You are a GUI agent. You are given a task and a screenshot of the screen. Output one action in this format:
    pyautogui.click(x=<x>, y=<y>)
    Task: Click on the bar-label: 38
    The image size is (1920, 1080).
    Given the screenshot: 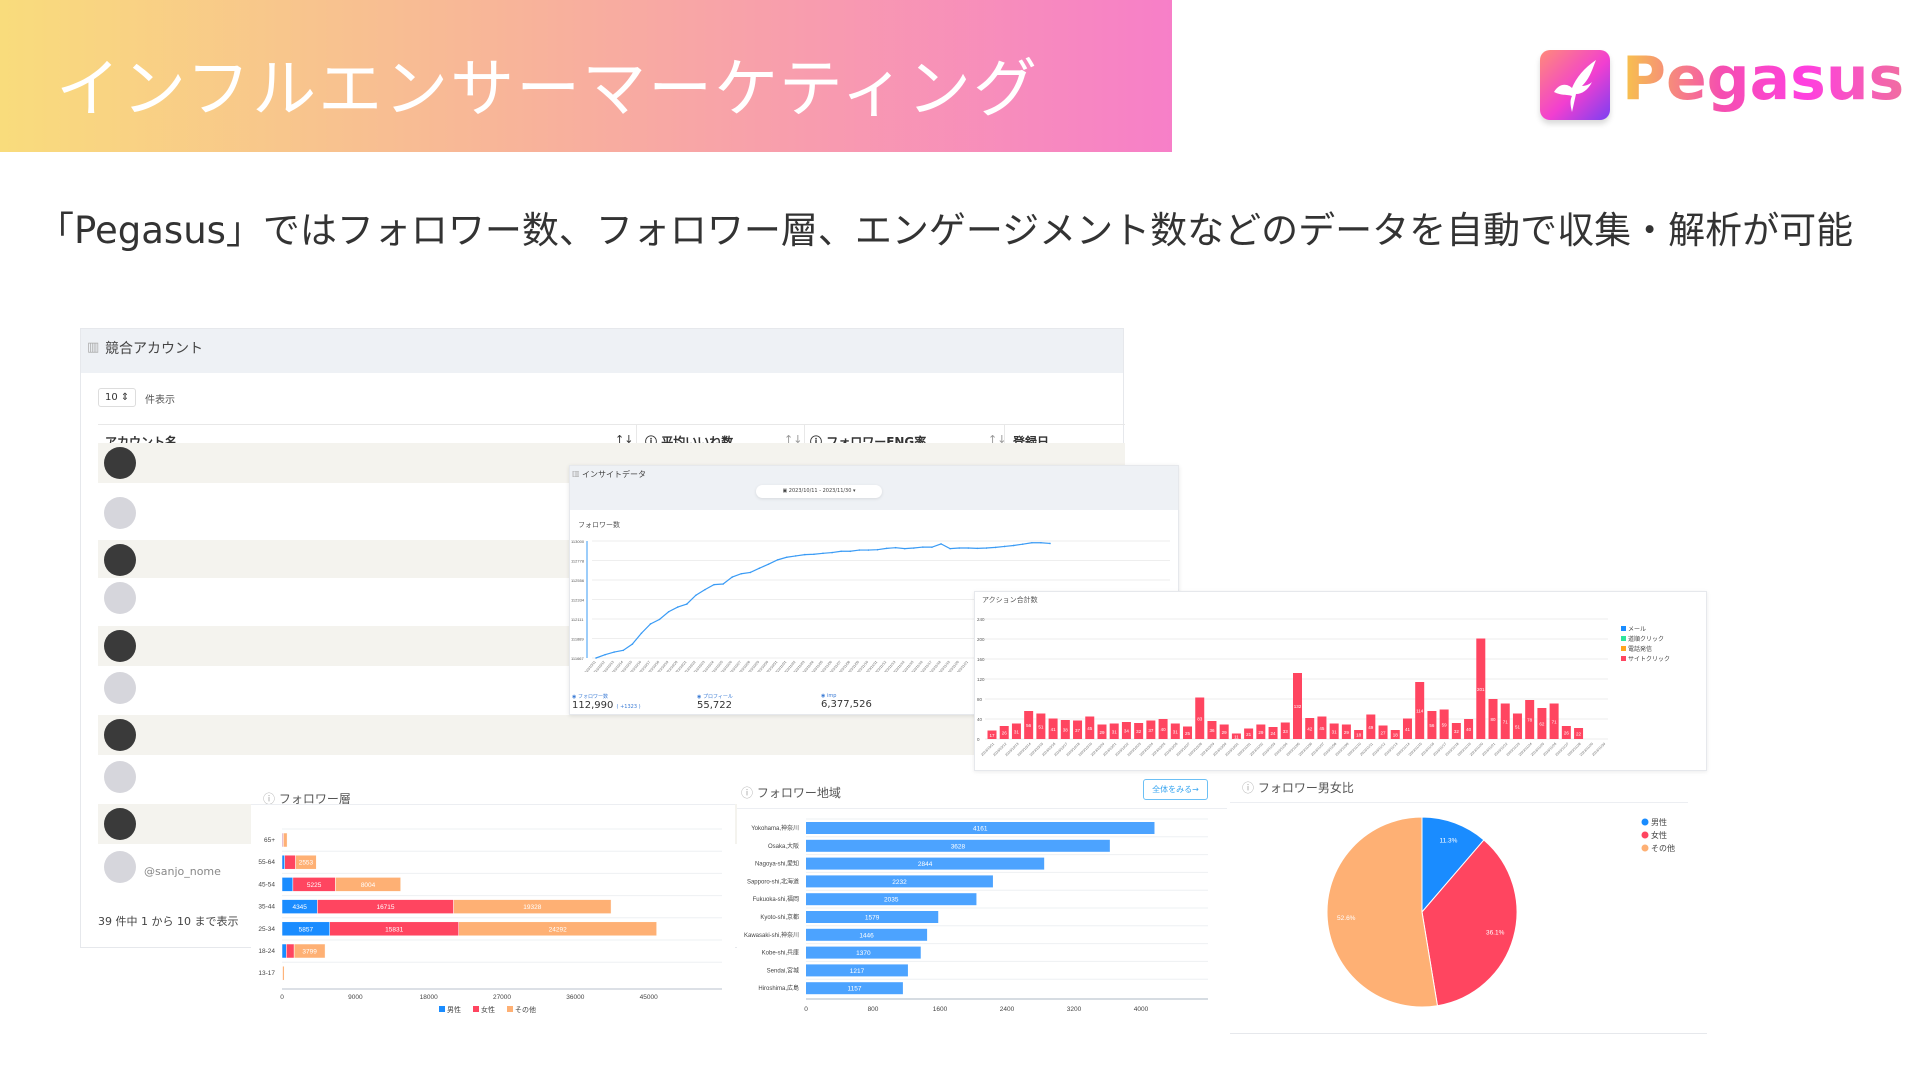 What is the action you would take?
    pyautogui.click(x=1066, y=730)
    